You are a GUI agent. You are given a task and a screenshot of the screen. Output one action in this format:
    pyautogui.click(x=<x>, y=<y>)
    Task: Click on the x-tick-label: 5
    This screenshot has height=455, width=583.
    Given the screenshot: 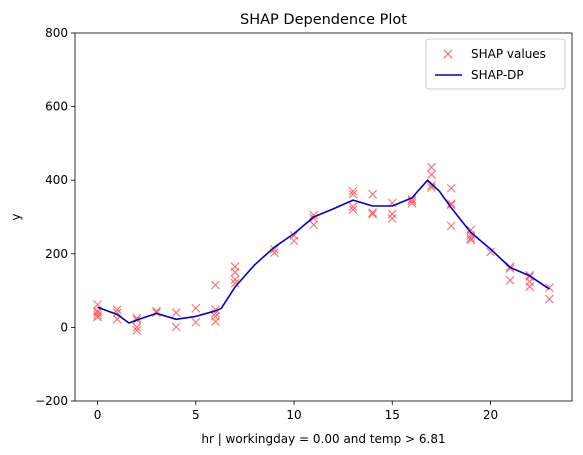 What is the action you would take?
    pyautogui.click(x=196, y=415)
    